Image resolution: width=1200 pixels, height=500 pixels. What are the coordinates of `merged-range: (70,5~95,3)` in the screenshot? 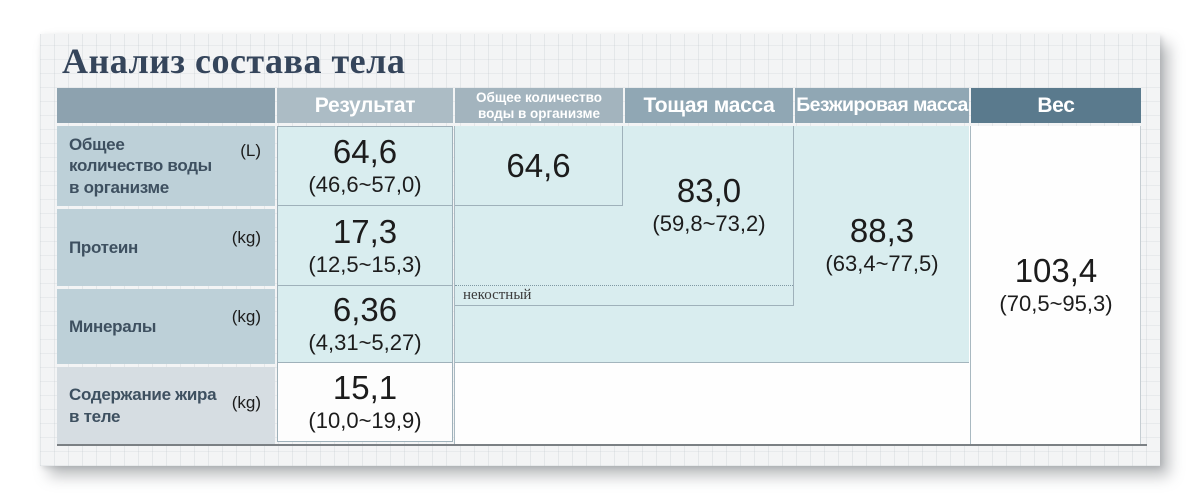 It's located at (1056, 304).